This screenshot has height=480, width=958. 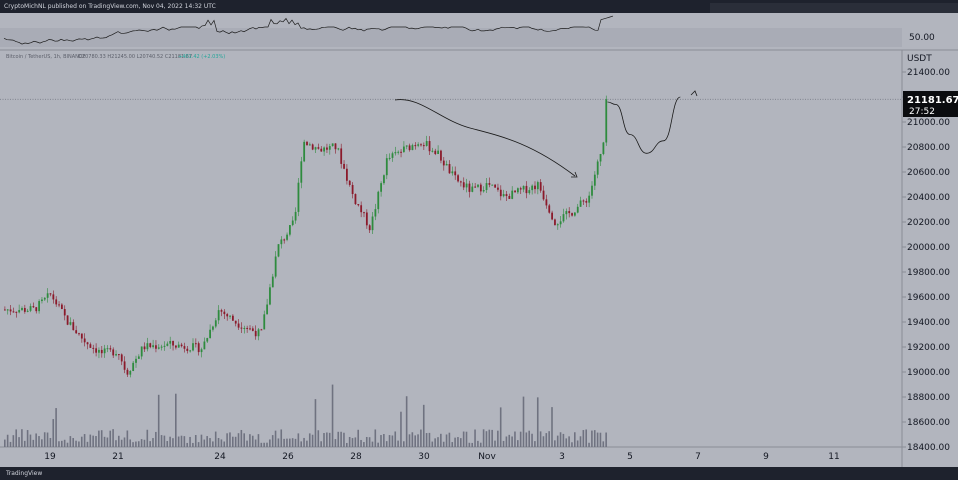 I want to click on bar-countdown: 27:52, so click(x=922, y=112).